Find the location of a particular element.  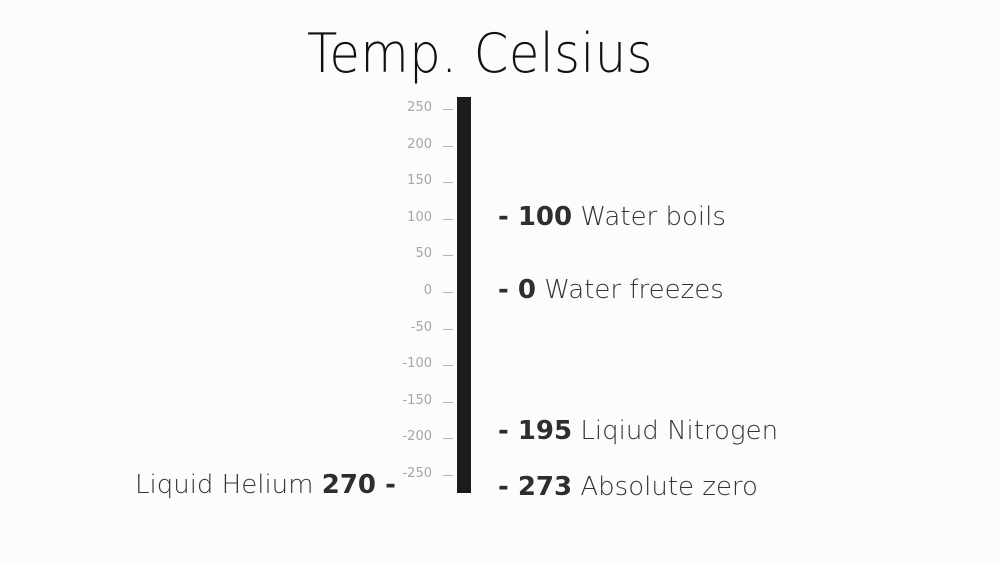

tick-label: 0 is located at coordinates (427, 290).